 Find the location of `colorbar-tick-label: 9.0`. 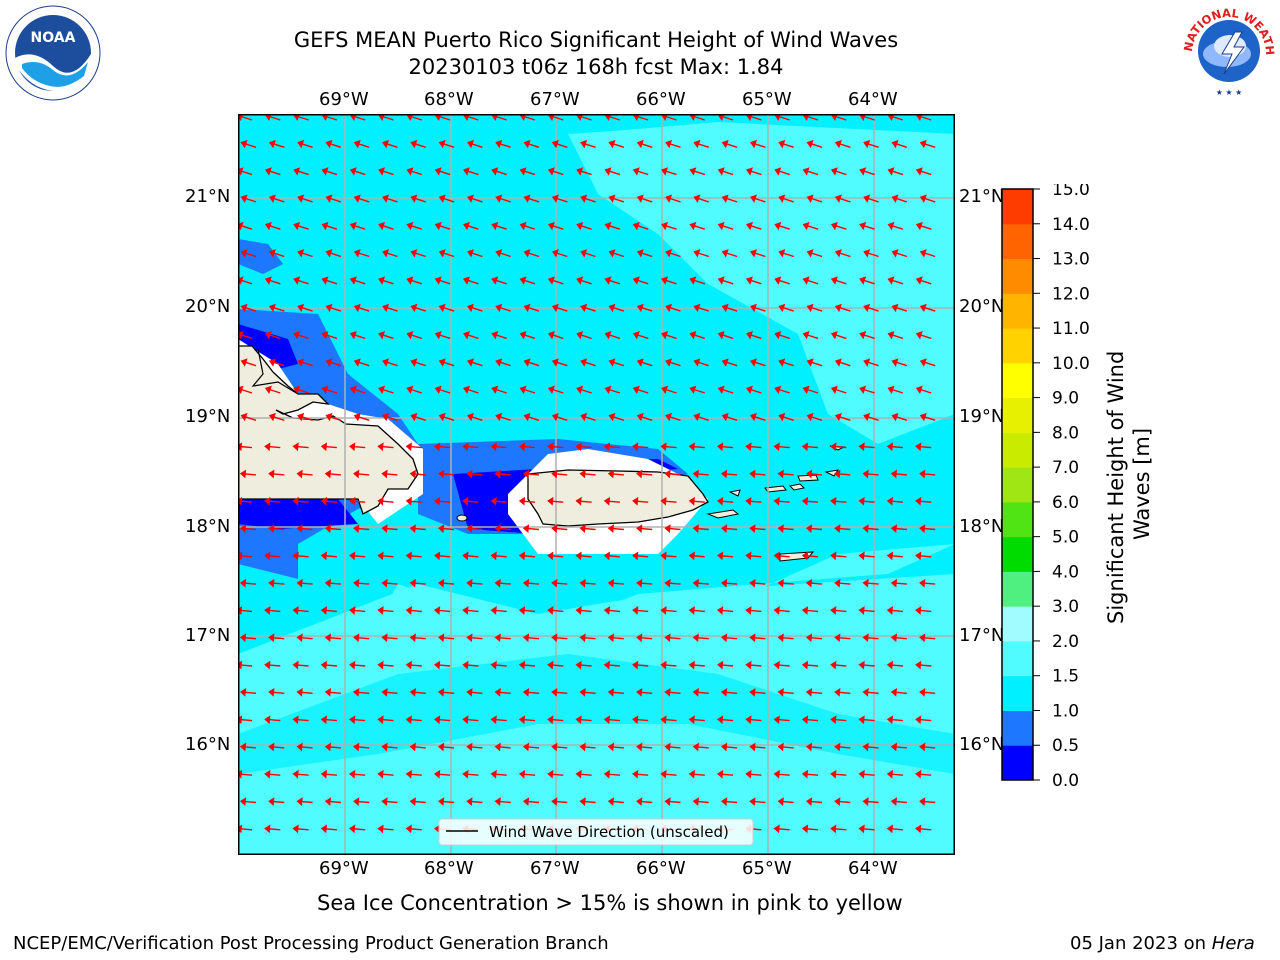

colorbar-tick-label: 9.0 is located at coordinates (1065, 399).